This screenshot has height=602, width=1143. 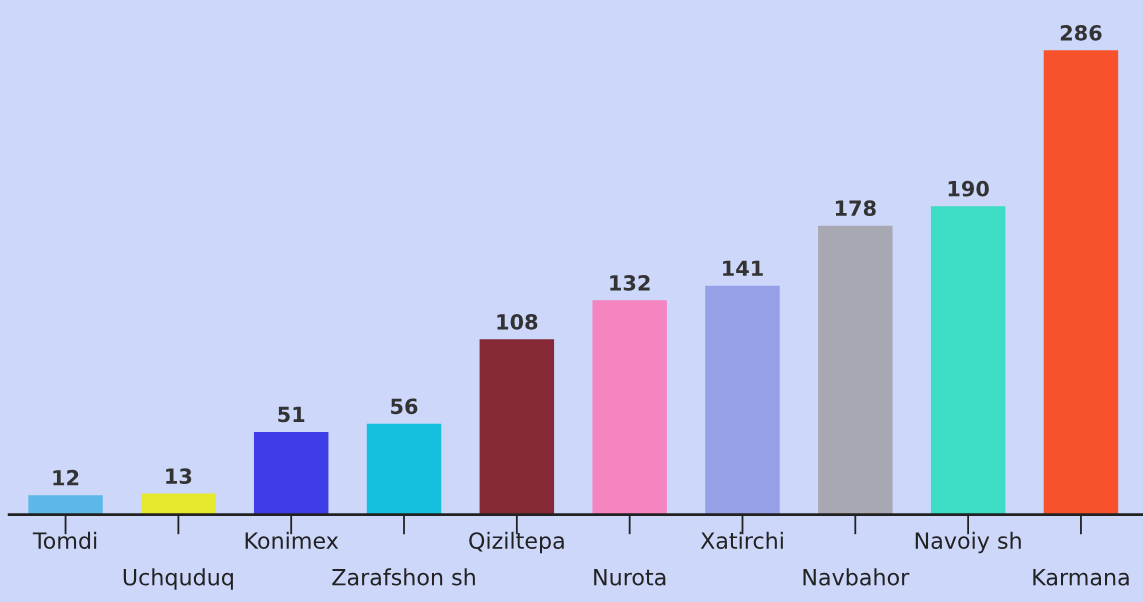 What do you see at coordinates (630, 577) in the screenshot?
I see `x-tick-label: Nurota` at bounding box center [630, 577].